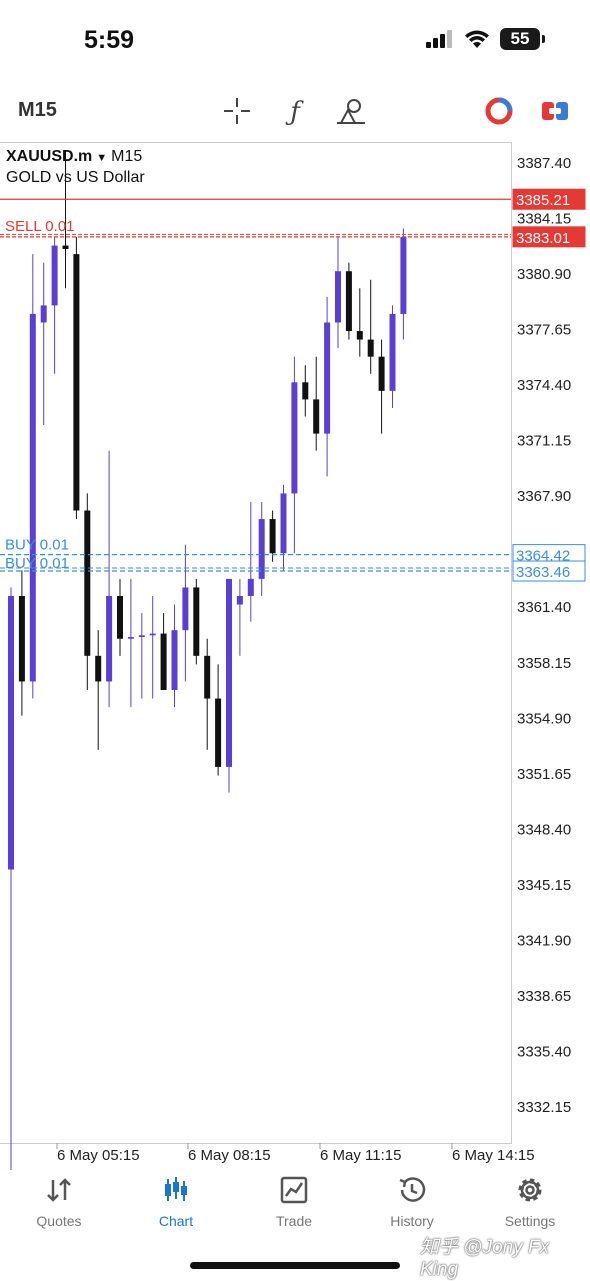 Image resolution: width=590 pixels, height=1281 pixels. I want to click on x-tick-label: 6 May 11:15, so click(360, 1155).